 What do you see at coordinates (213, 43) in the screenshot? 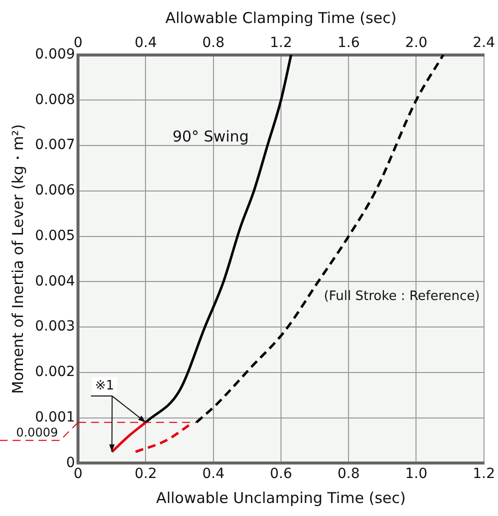
I see `x2-tick-label: 0.8` at bounding box center [213, 43].